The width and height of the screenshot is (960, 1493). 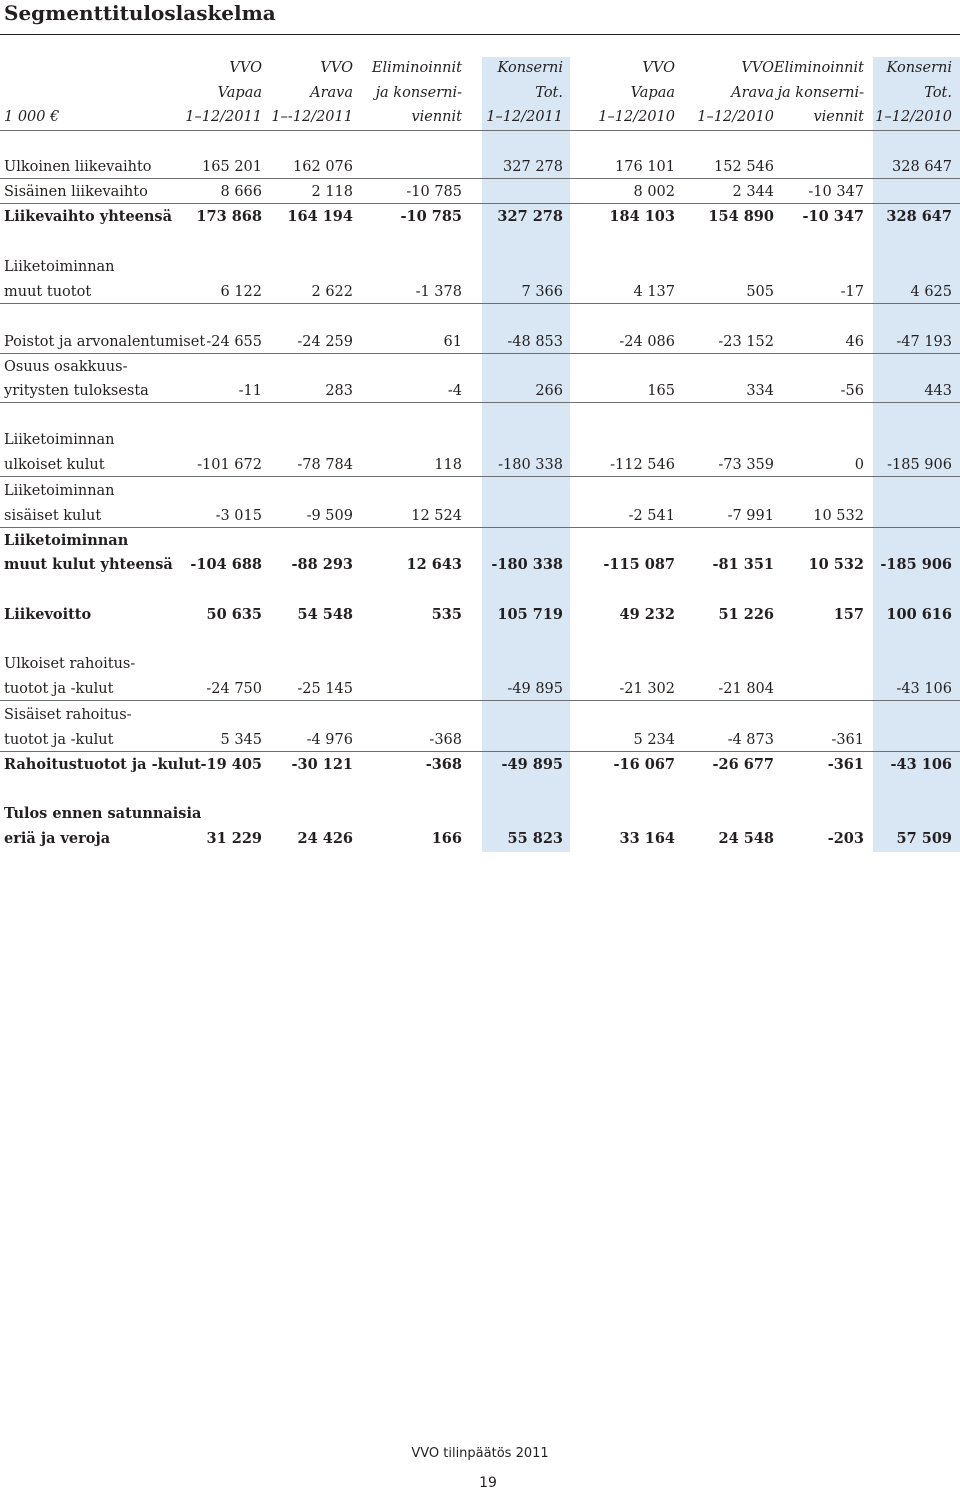 What do you see at coordinates (647, 342) in the screenshot?
I see `cell-vvo-vapaa-2010: -24 086` at bounding box center [647, 342].